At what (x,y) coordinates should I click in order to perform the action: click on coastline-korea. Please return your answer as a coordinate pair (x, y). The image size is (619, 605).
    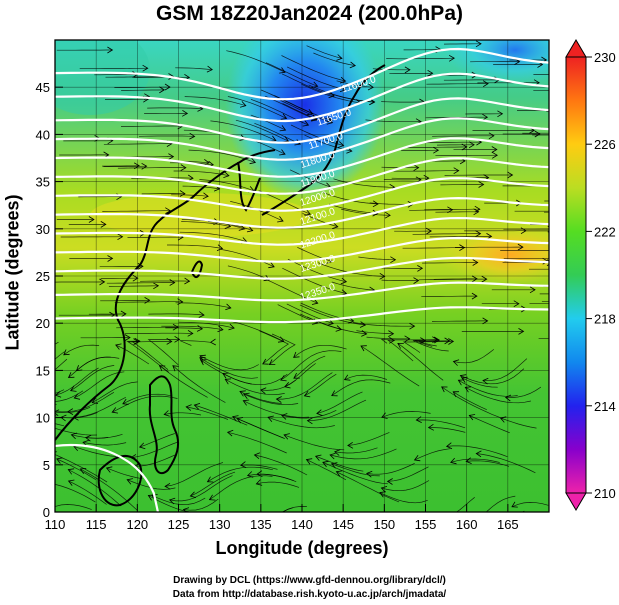
    Looking at the image, I should click on (249, 186).